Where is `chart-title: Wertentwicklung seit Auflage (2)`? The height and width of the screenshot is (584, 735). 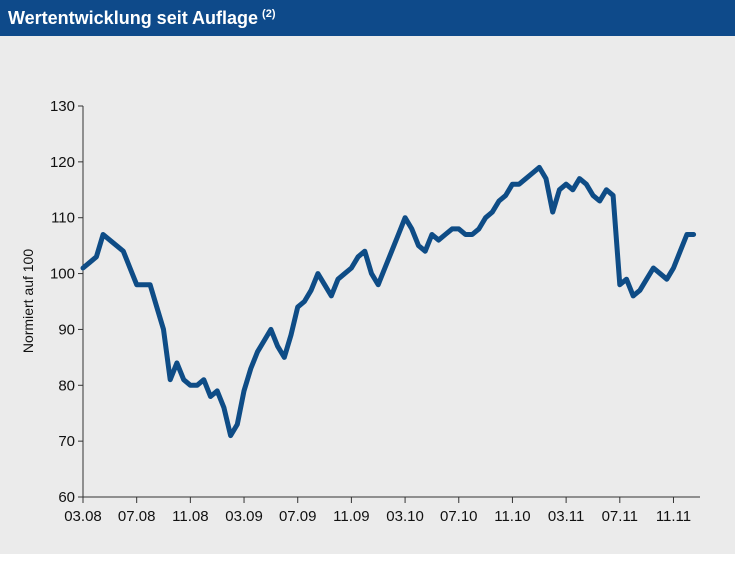
chart-title: Wertentwicklung seit Auflage (2) is located at coordinates (142, 18).